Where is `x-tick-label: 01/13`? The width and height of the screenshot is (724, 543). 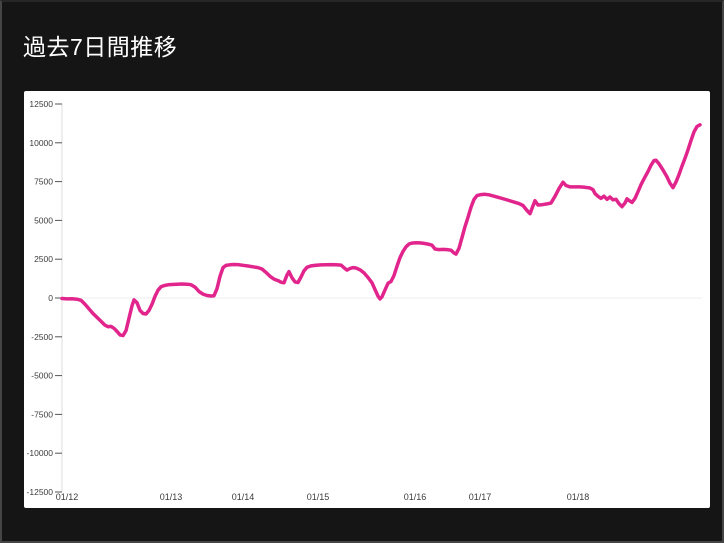 x-tick-label: 01/13 is located at coordinates (171, 497).